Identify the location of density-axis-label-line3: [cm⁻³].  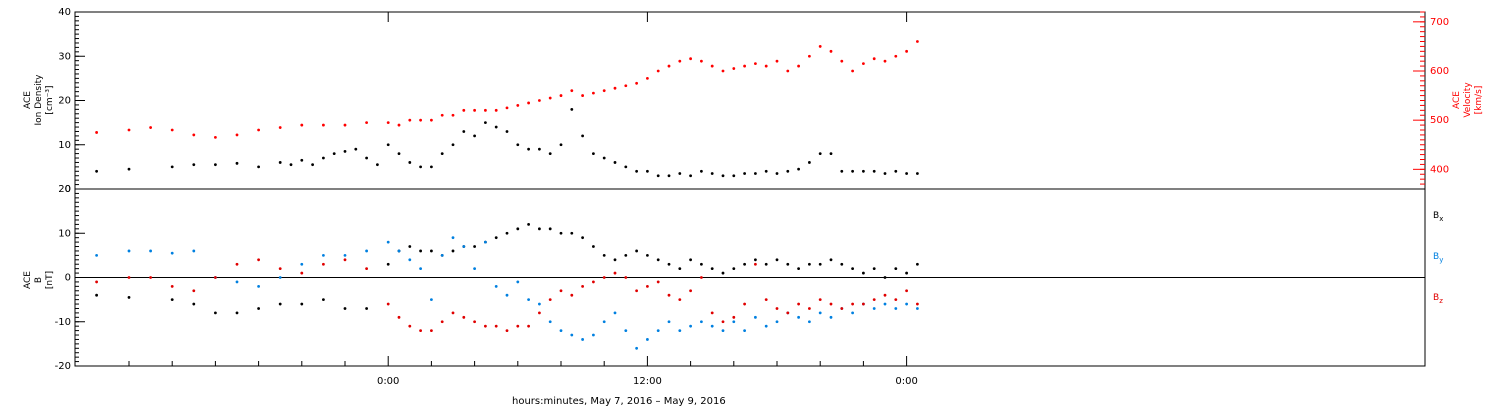
(50, 99).